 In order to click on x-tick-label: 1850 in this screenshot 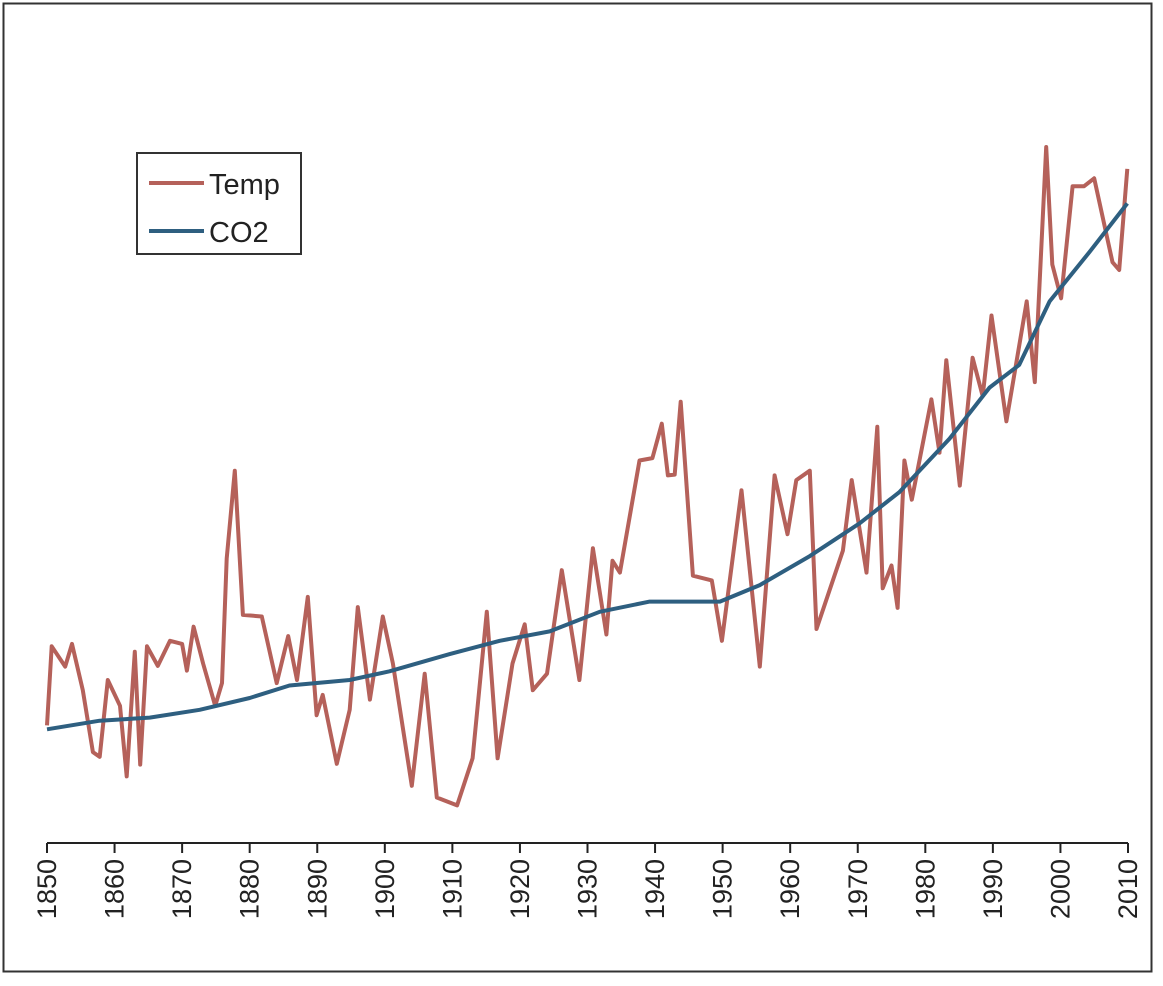, I will do `click(47, 889)`.